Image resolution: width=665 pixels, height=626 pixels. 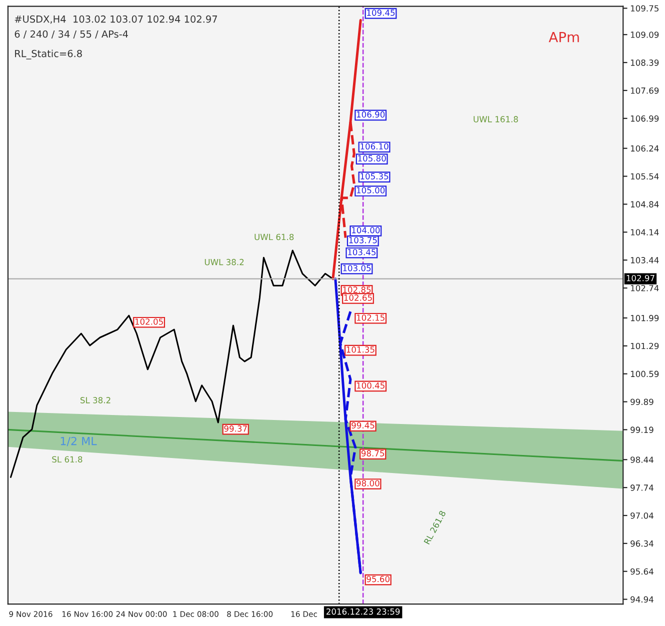 What do you see at coordinates (642, 402) in the screenshot?
I see `y-tick-label: 99.89` at bounding box center [642, 402].